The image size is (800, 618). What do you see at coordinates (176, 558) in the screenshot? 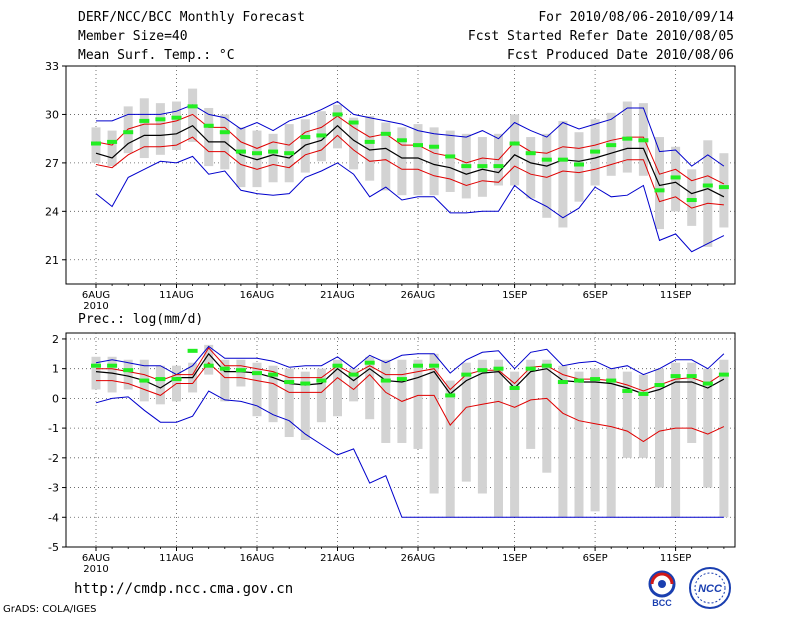
I see `prec-x-tick-label: 11AUG` at bounding box center [176, 558].